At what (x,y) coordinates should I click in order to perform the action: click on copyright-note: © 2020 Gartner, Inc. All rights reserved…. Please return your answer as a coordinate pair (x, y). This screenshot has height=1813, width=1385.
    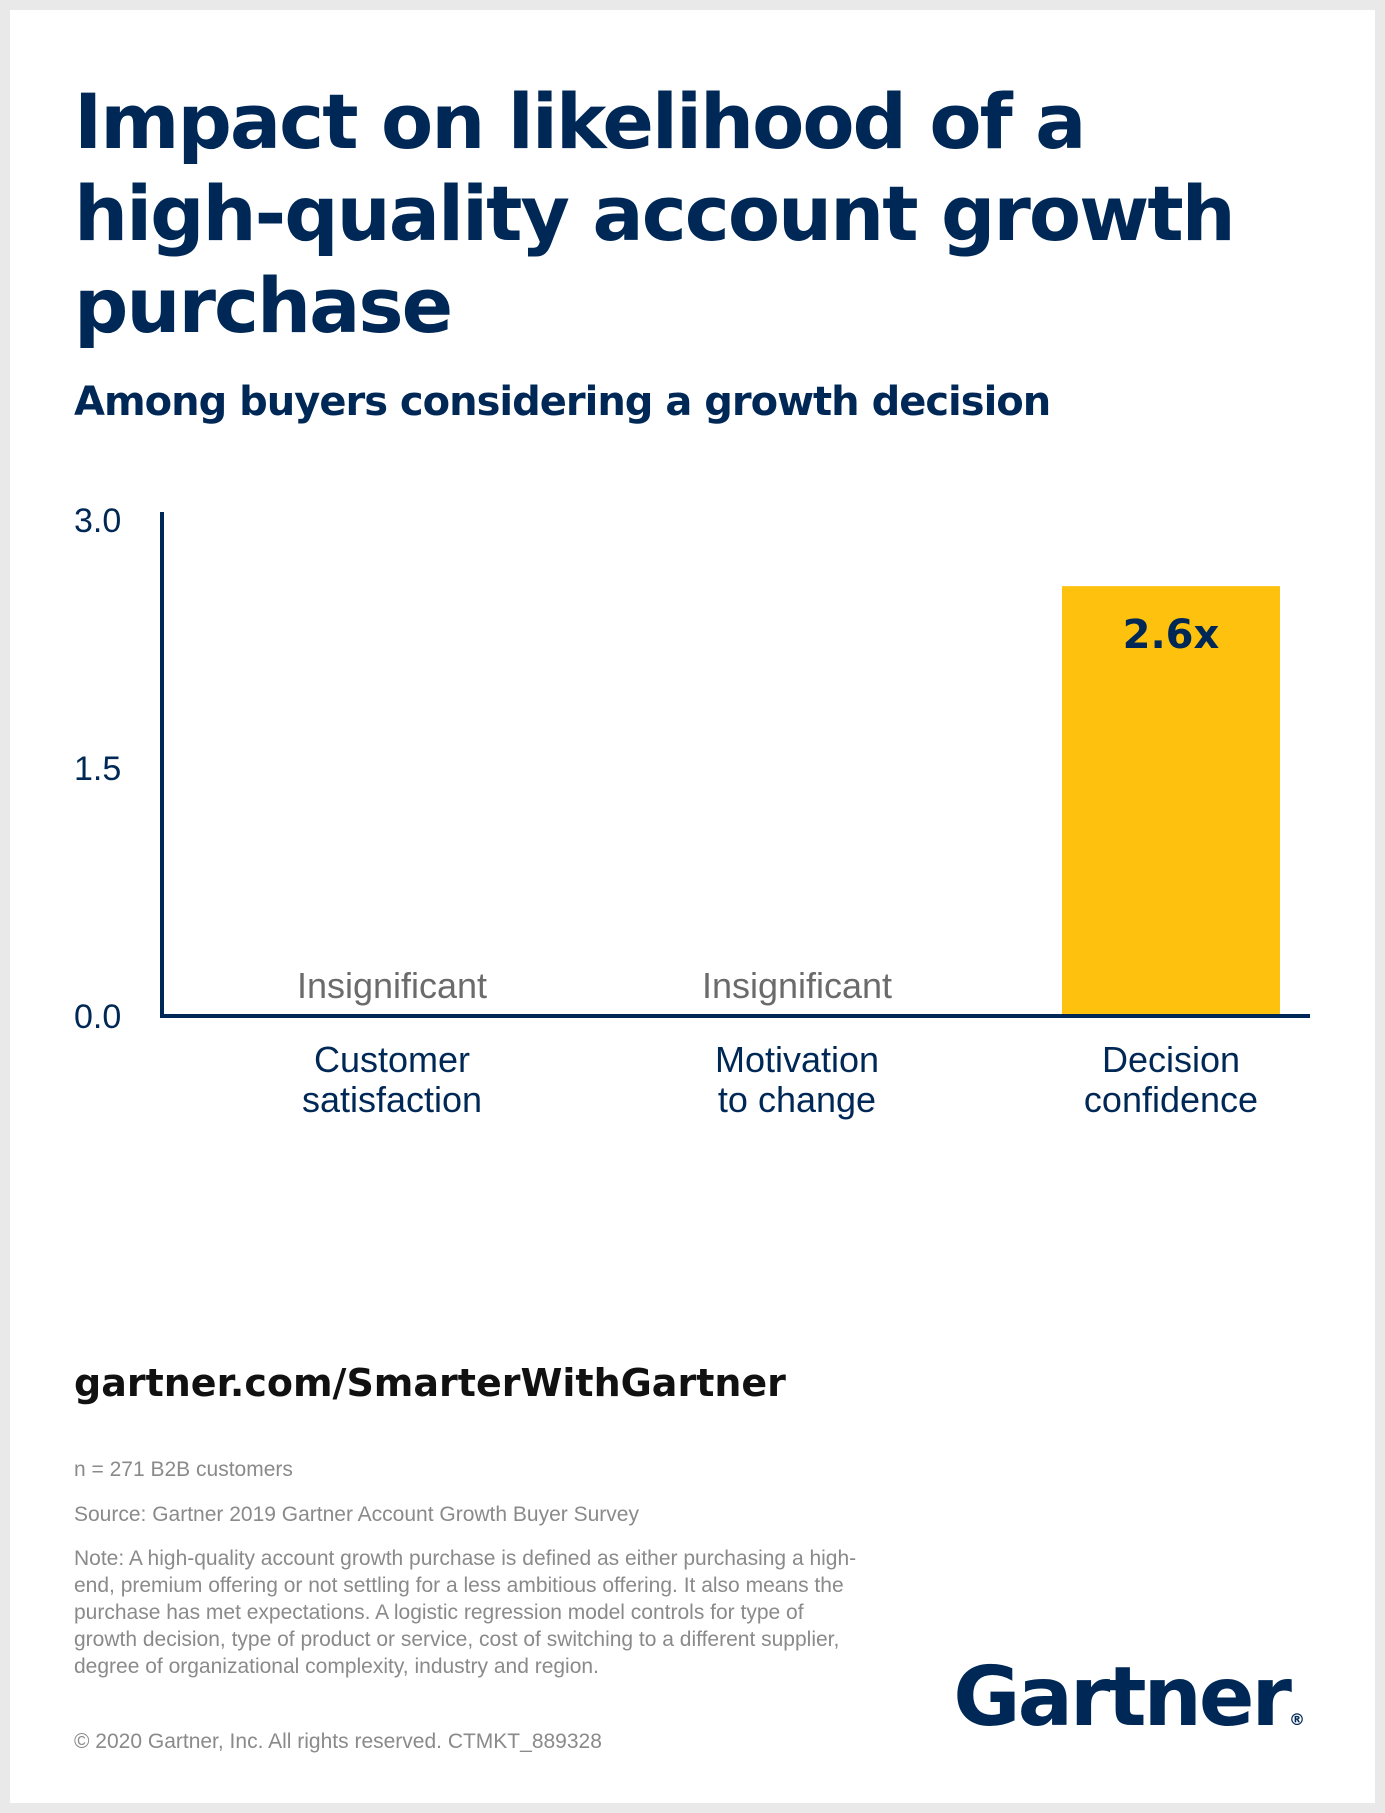
    Looking at the image, I should click on (338, 1741).